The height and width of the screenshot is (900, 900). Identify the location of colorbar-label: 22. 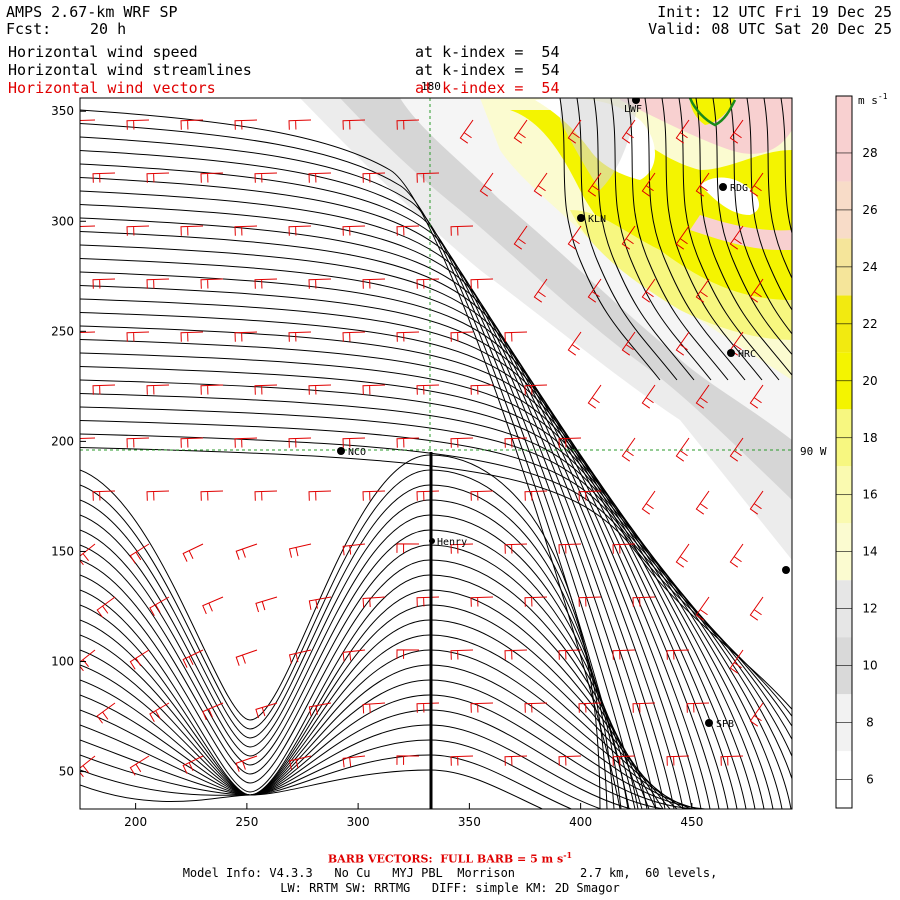
(869, 324).